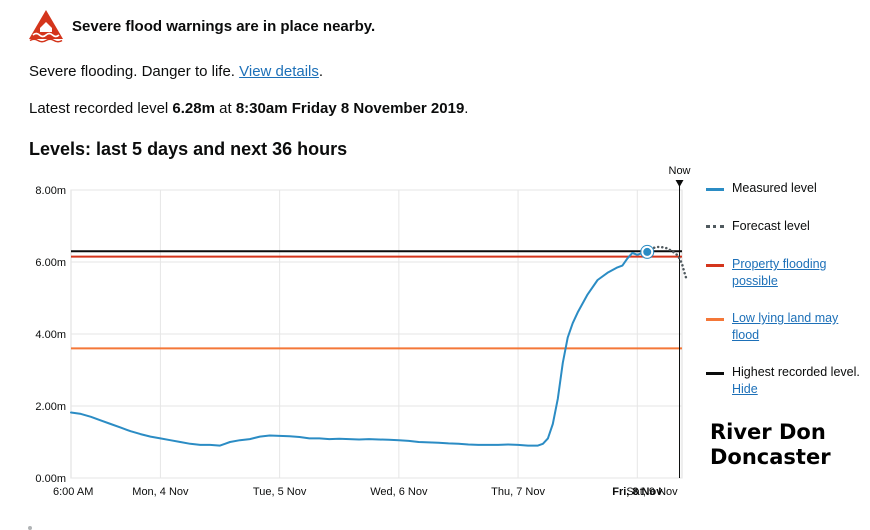 The height and width of the screenshot is (530, 870). I want to click on x-tick-label: 6:00 AM, so click(73, 492).